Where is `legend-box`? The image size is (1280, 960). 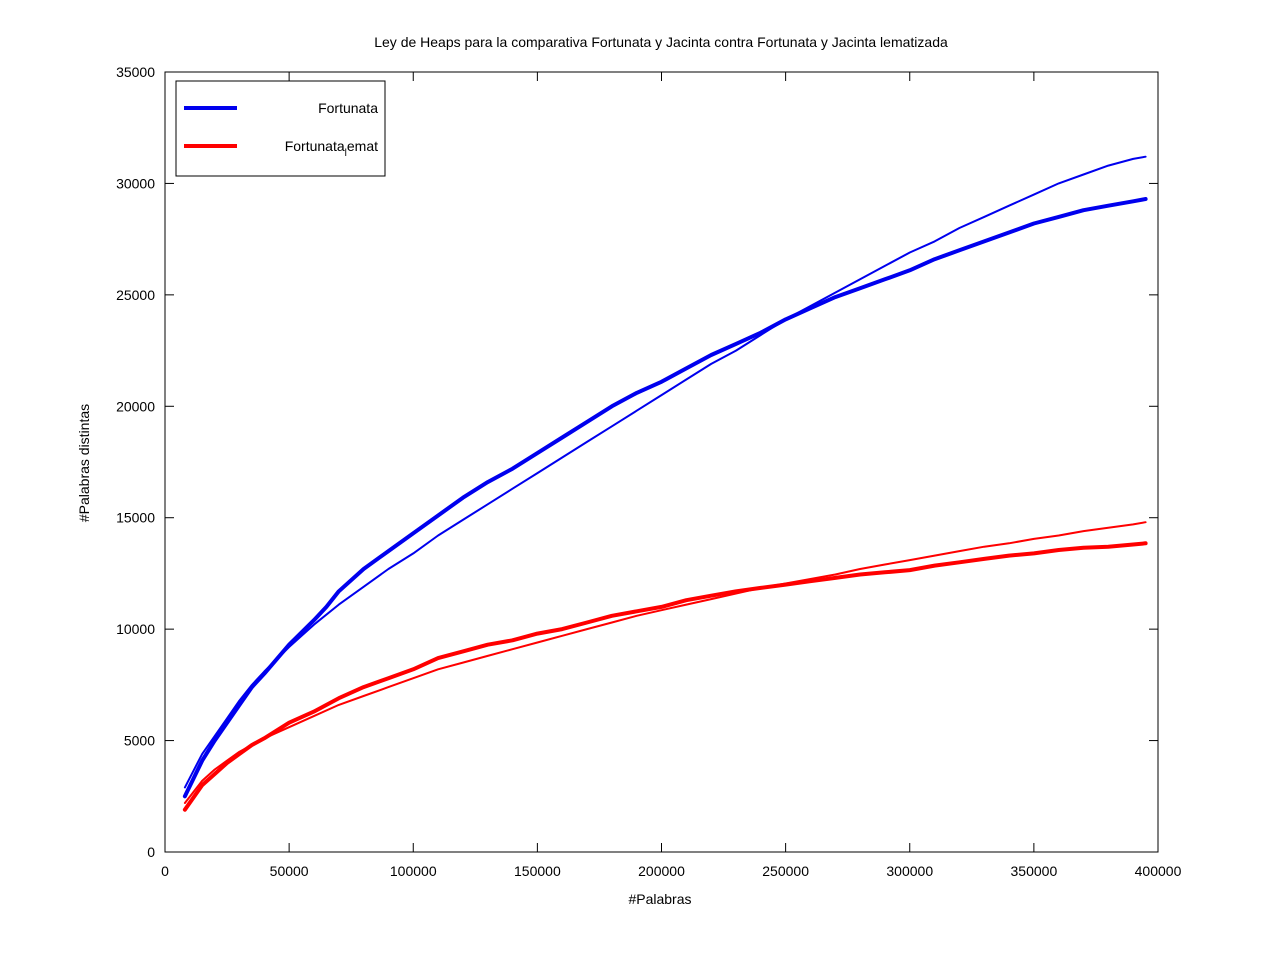
legend-box is located at coordinates (280, 128).